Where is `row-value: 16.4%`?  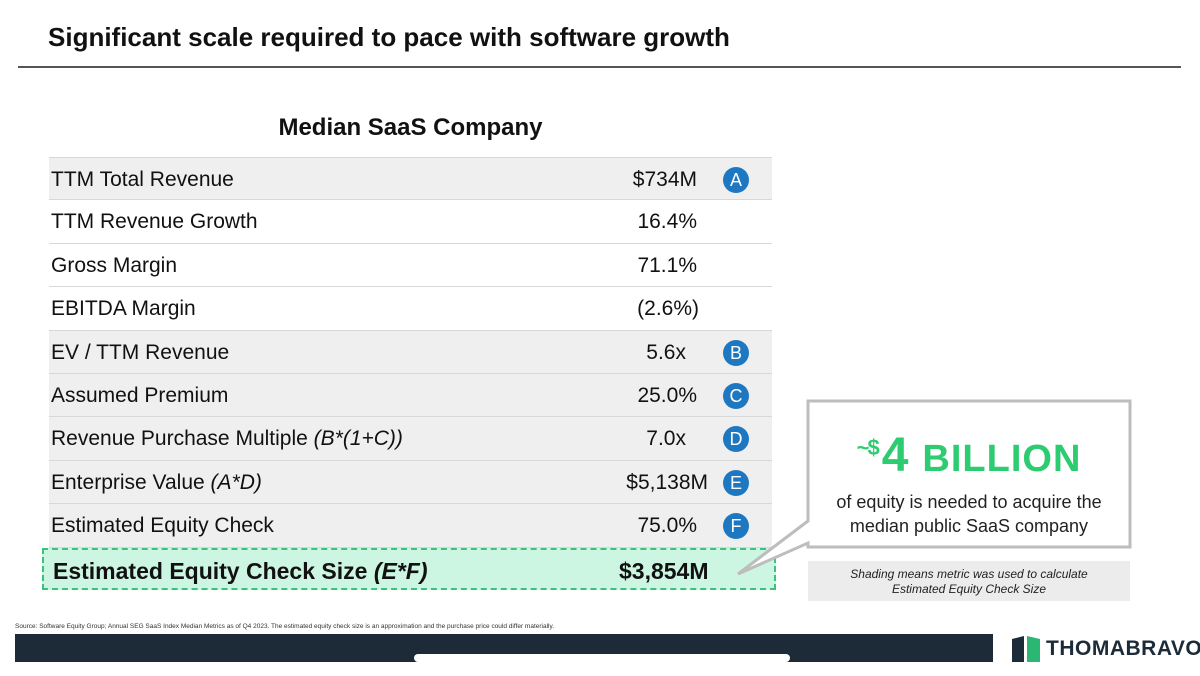 row-value: 16.4% is located at coordinates (667, 222).